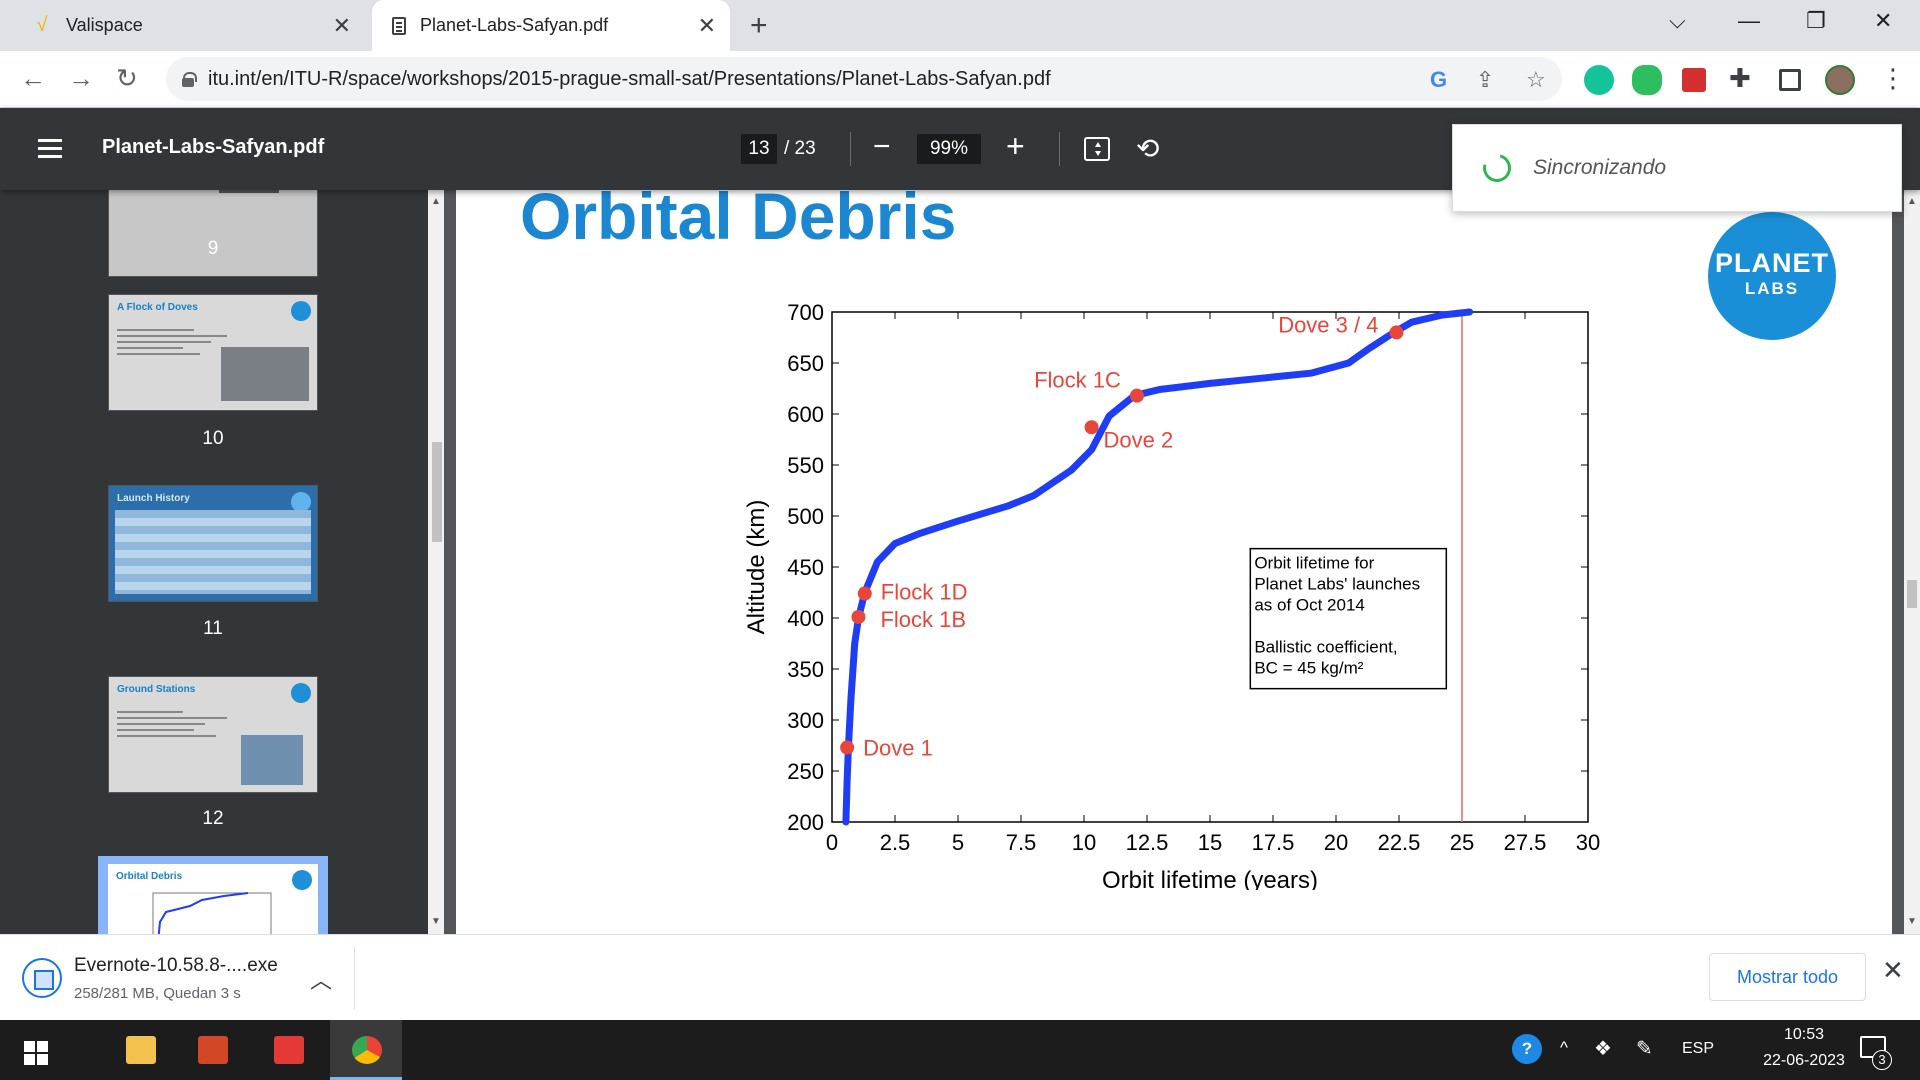 The height and width of the screenshot is (1080, 1920). I want to click on bookmark-star-icon: ☆, so click(1536, 79).